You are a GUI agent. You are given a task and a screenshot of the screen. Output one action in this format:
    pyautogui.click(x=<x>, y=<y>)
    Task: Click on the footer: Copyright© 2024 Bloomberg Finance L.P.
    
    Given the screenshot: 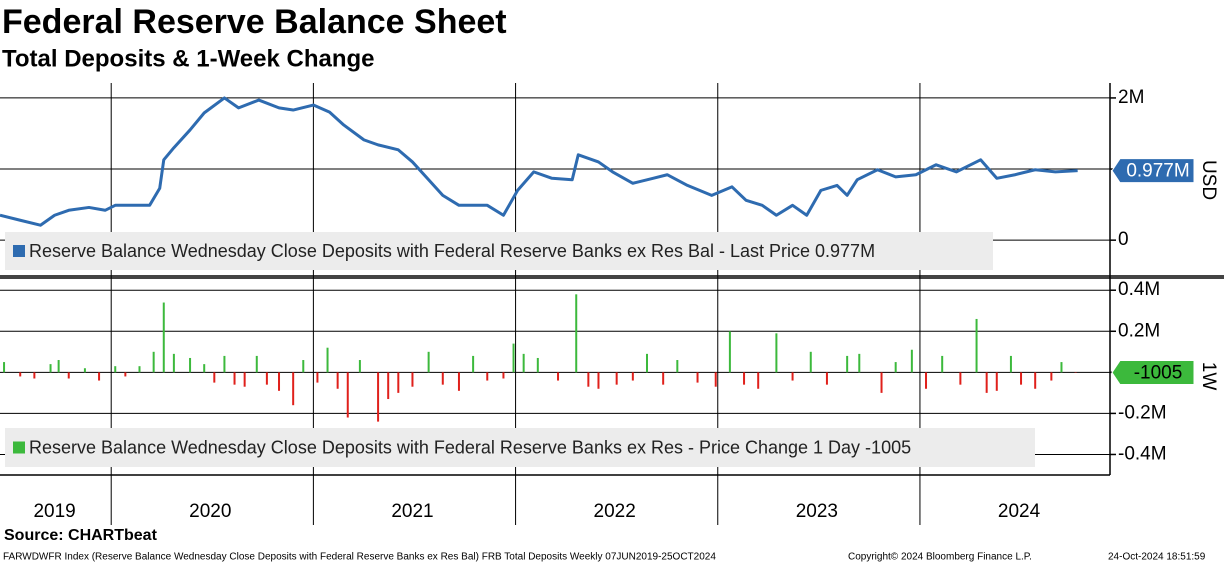 What is the action you would take?
    pyautogui.click(x=940, y=557)
    